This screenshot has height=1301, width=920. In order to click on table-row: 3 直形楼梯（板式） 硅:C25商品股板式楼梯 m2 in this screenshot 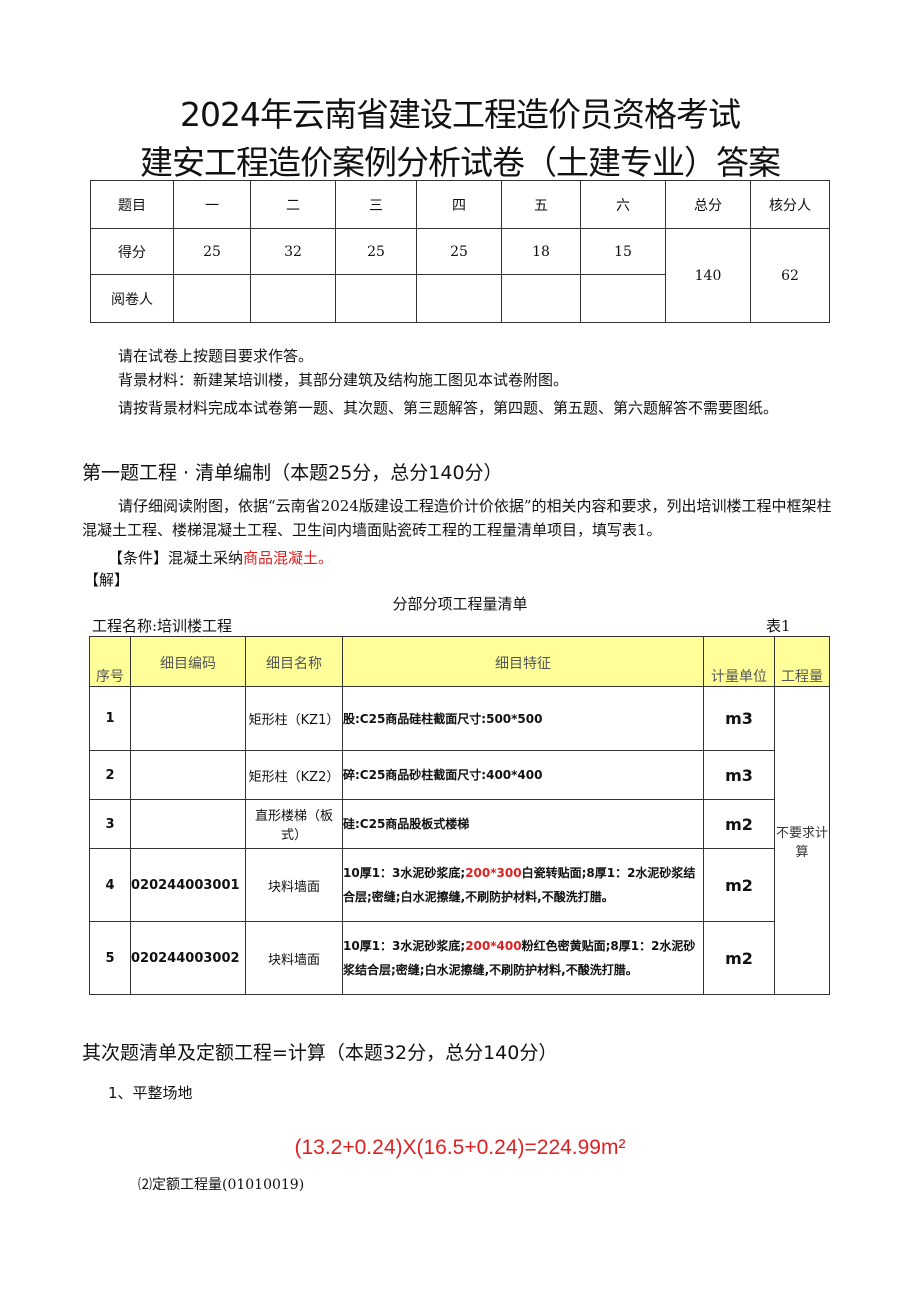, I will do `click(459, 824)`.